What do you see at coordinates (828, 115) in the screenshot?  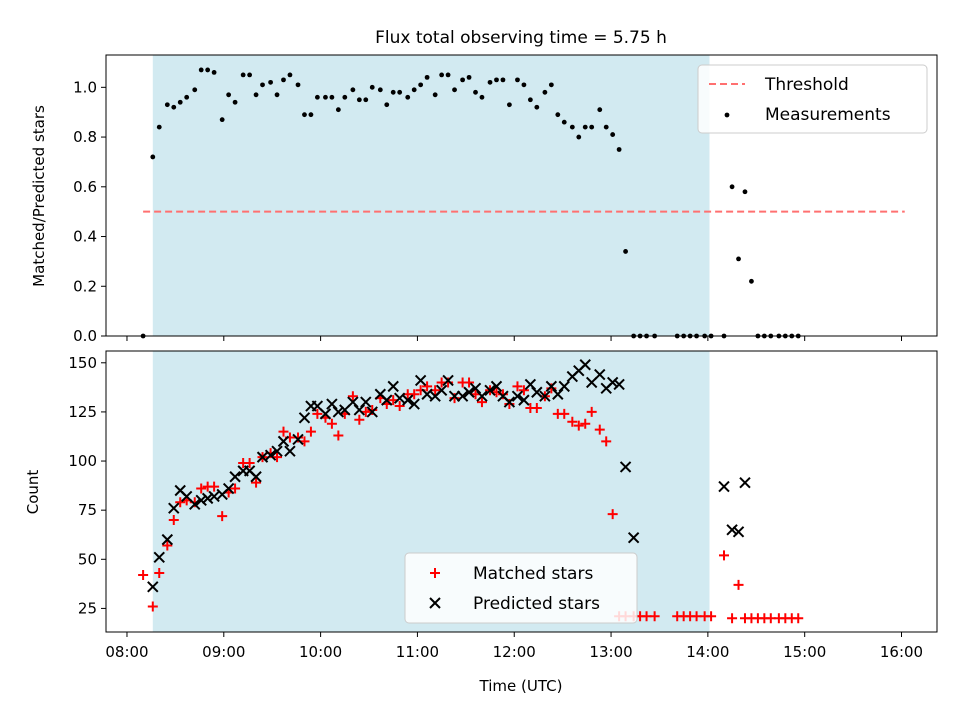 I see `legend-measurements-label: Measurements` at bounding box center [828, 115].